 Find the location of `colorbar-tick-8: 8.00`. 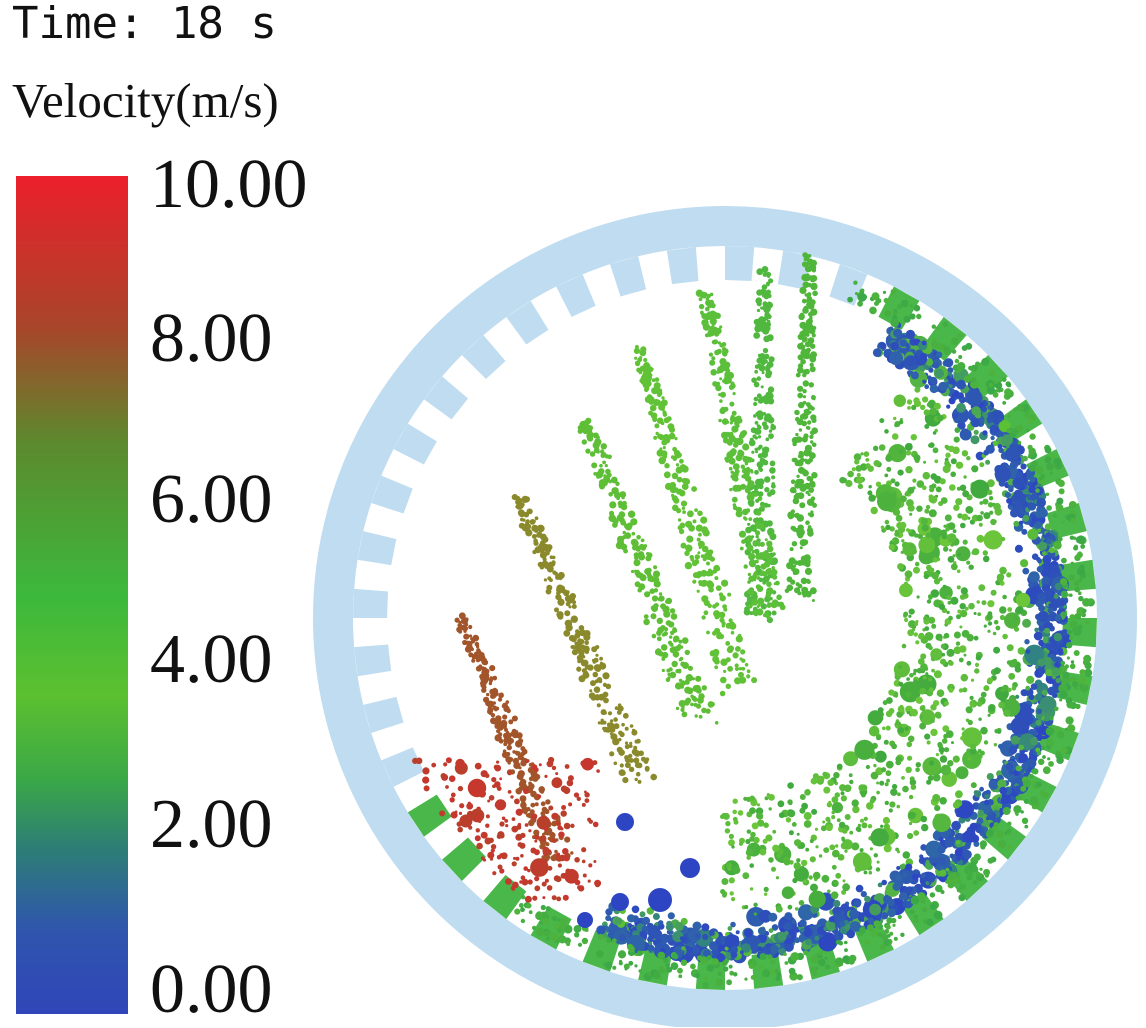

colorbar-tick-8: 8.00 is located at coordinates (211, 338).